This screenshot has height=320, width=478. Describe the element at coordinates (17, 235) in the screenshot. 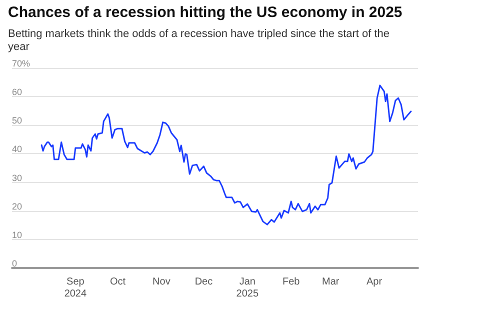

I see `y-tick-label: 10` at that location.